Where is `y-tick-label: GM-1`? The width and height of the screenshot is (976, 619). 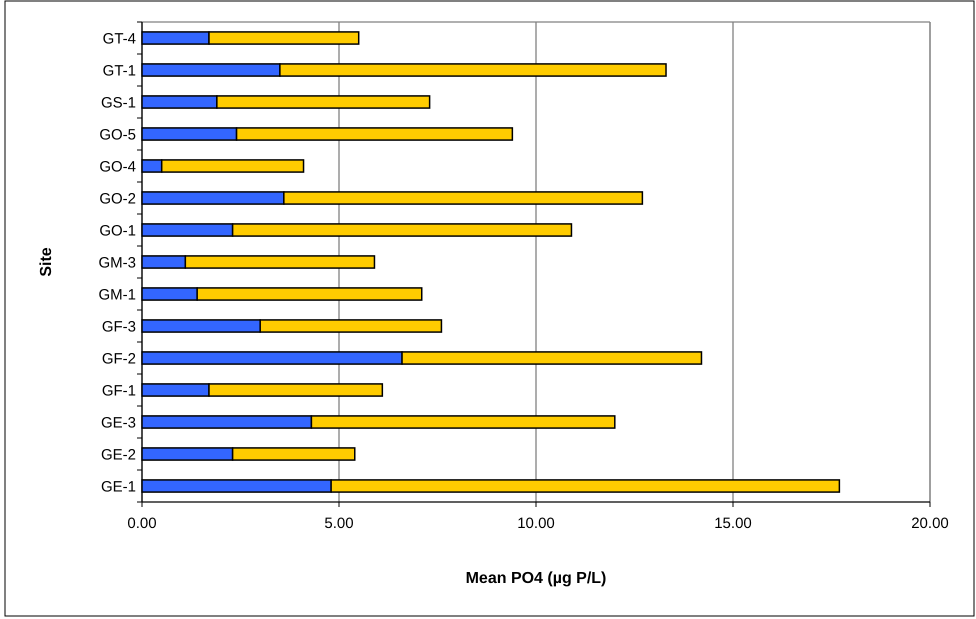 y-tick-label: GM-1 is located at coordinates (117, 295).